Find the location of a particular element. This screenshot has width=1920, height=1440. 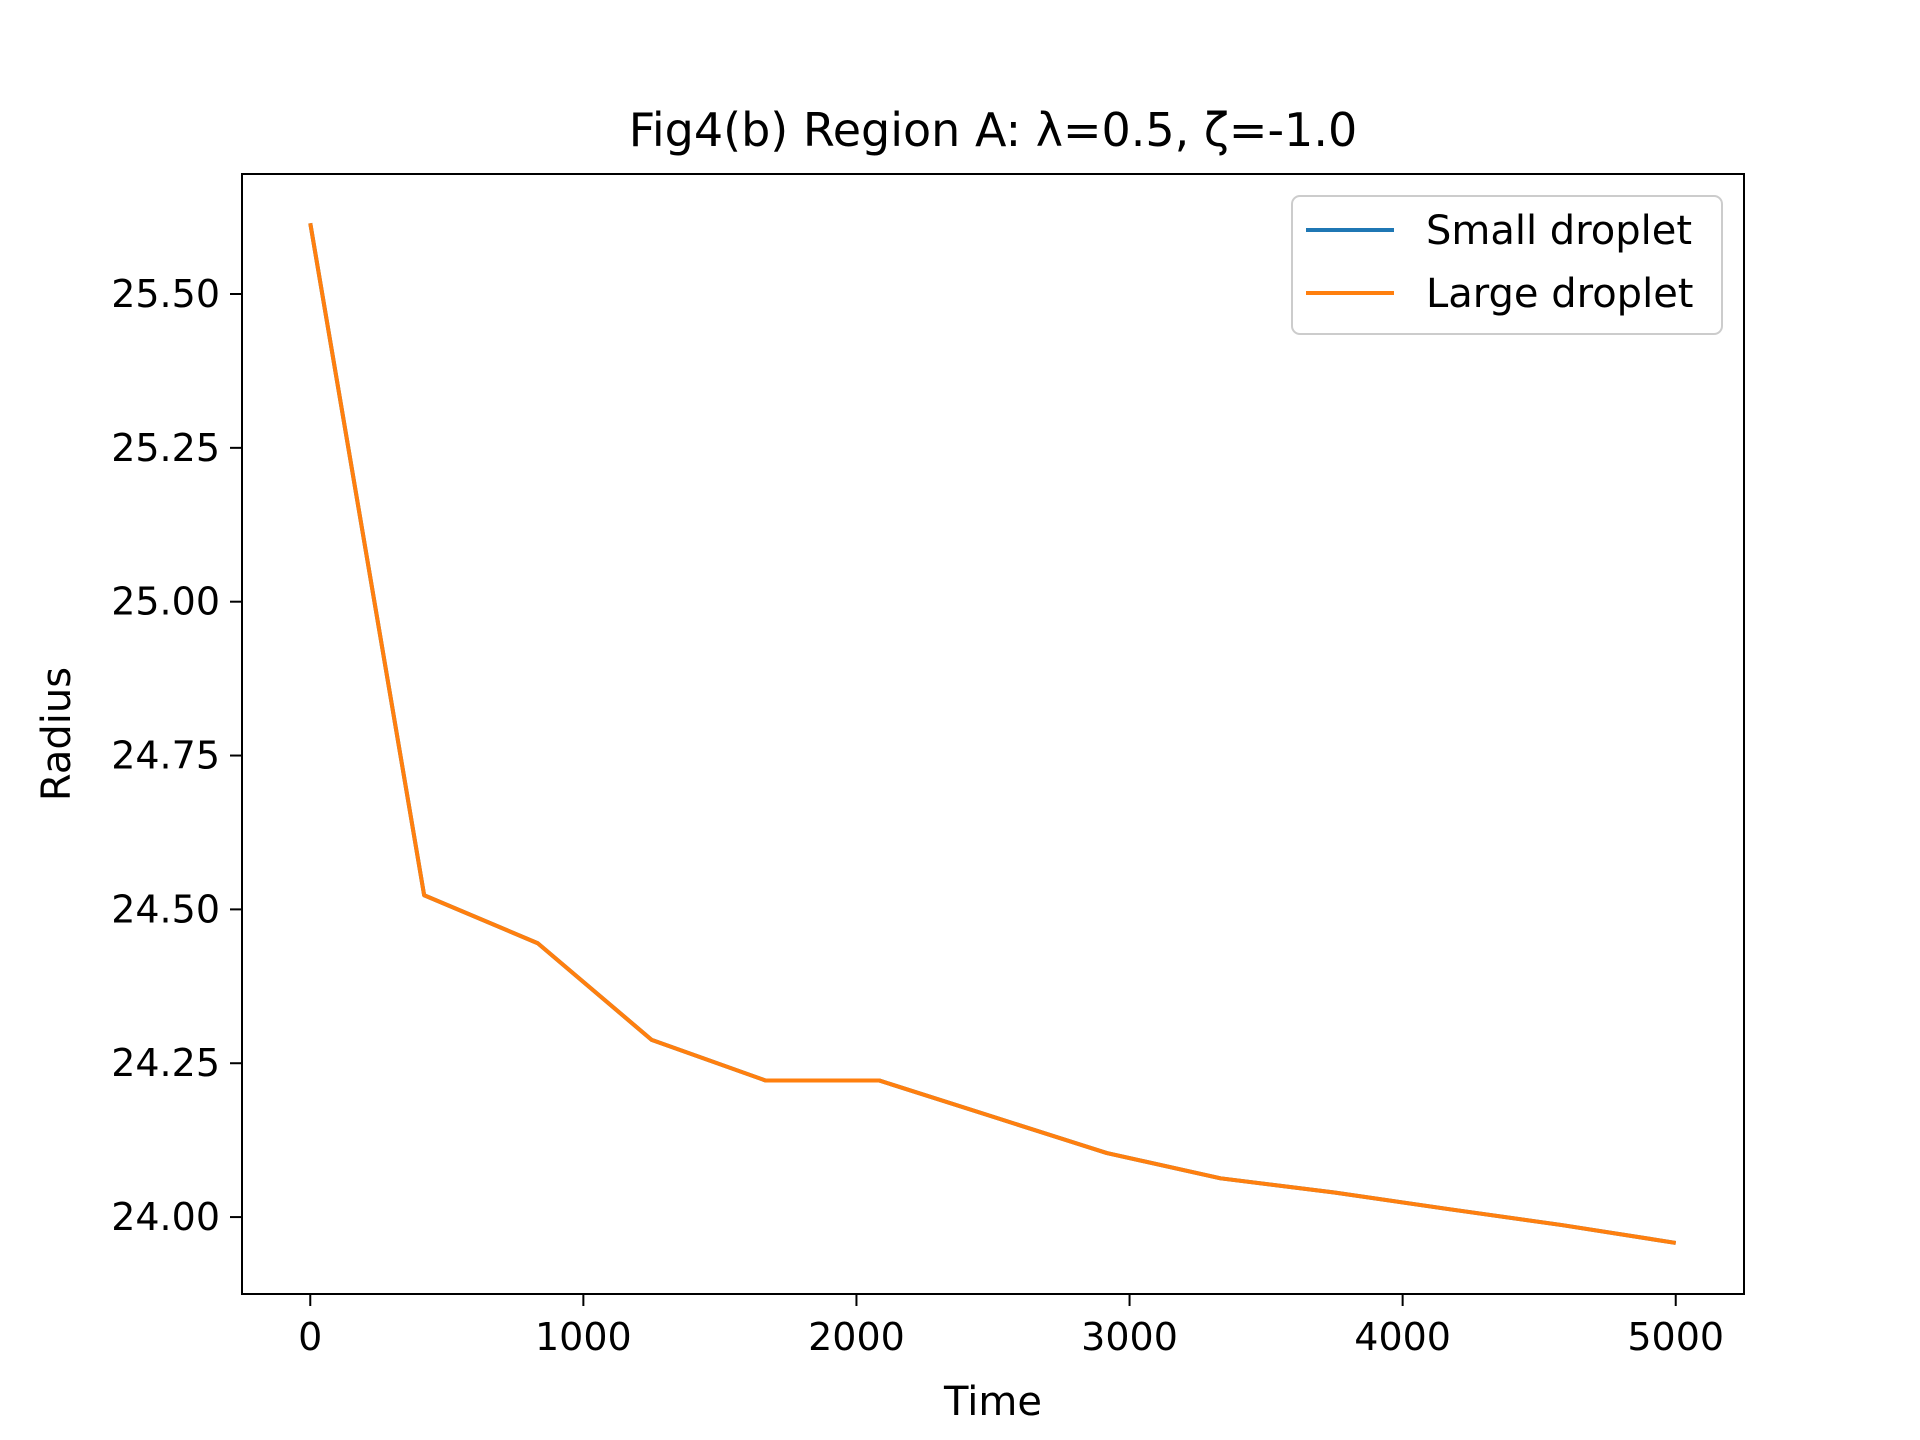

chart-title: Fig4(b) Region A: λ=0.5, ζ=-1.0 is located at coordinates (993, 130).